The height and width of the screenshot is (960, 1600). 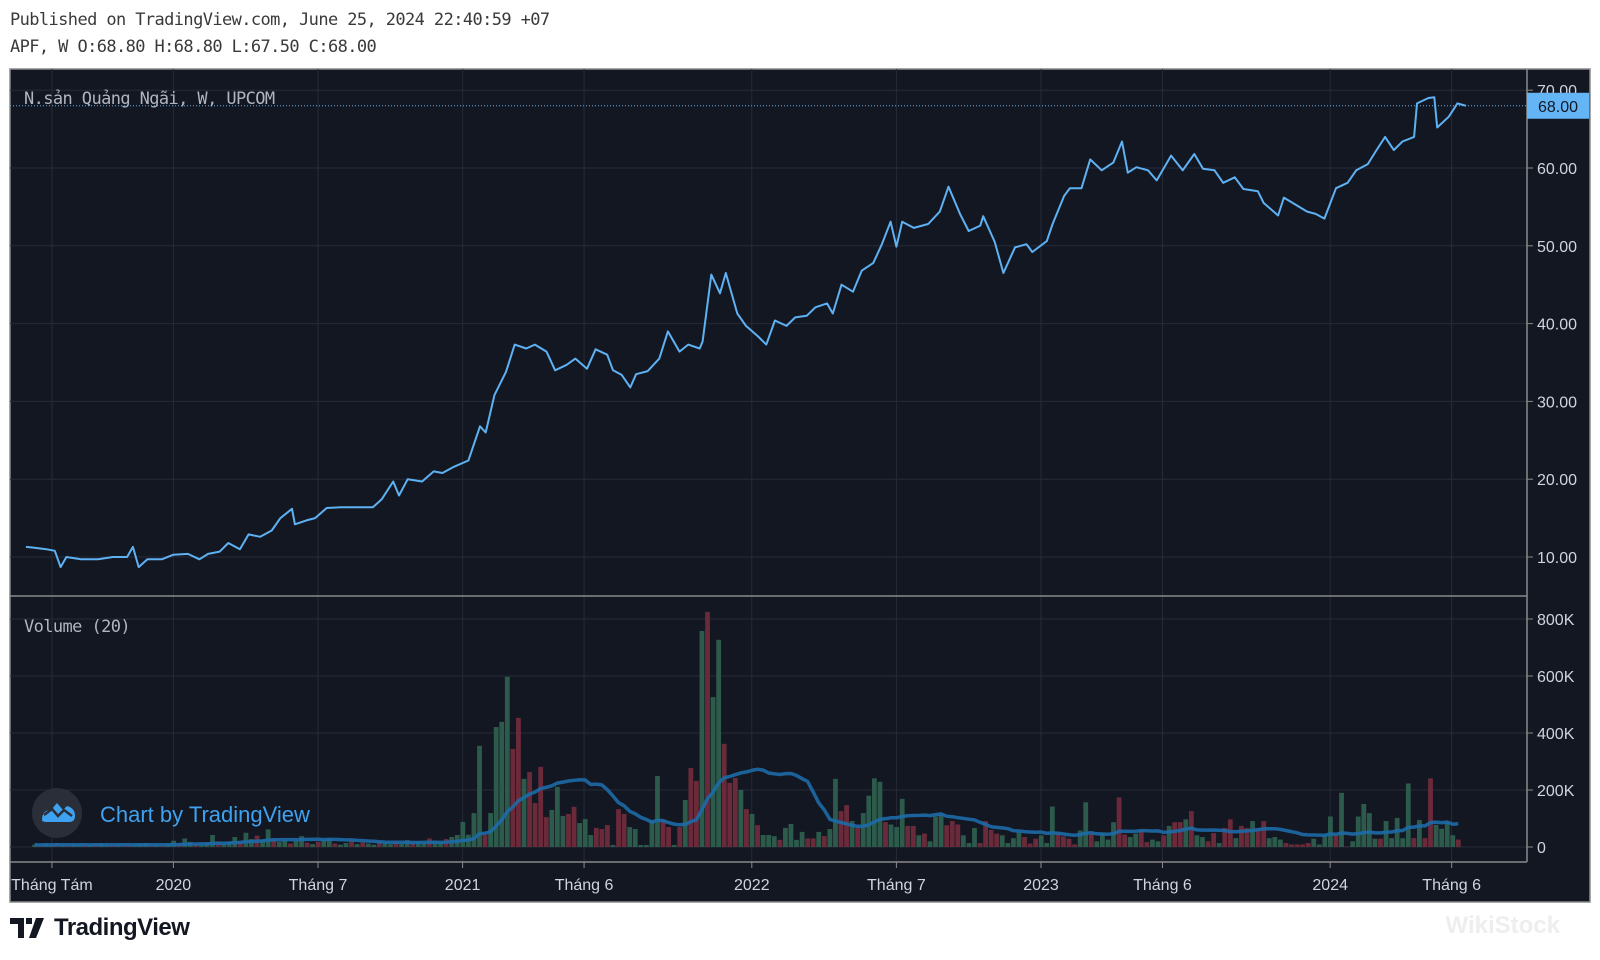 I want to click on volume-axis: 0 200K 400K 600K 800K, so click(x=1551, y=734).